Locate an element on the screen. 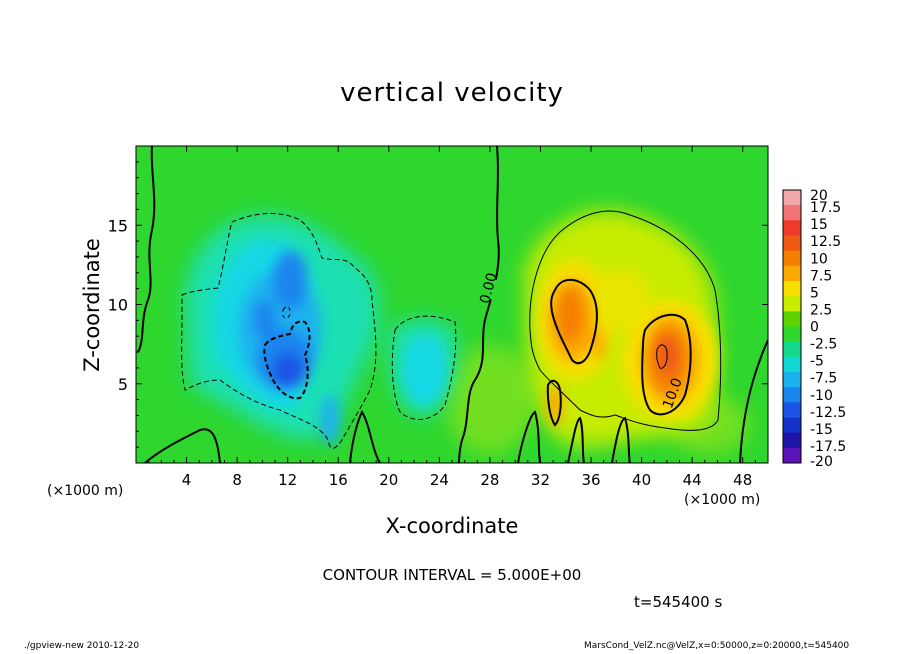  colorbar-label: 20 is located at coordinates (819, 196).